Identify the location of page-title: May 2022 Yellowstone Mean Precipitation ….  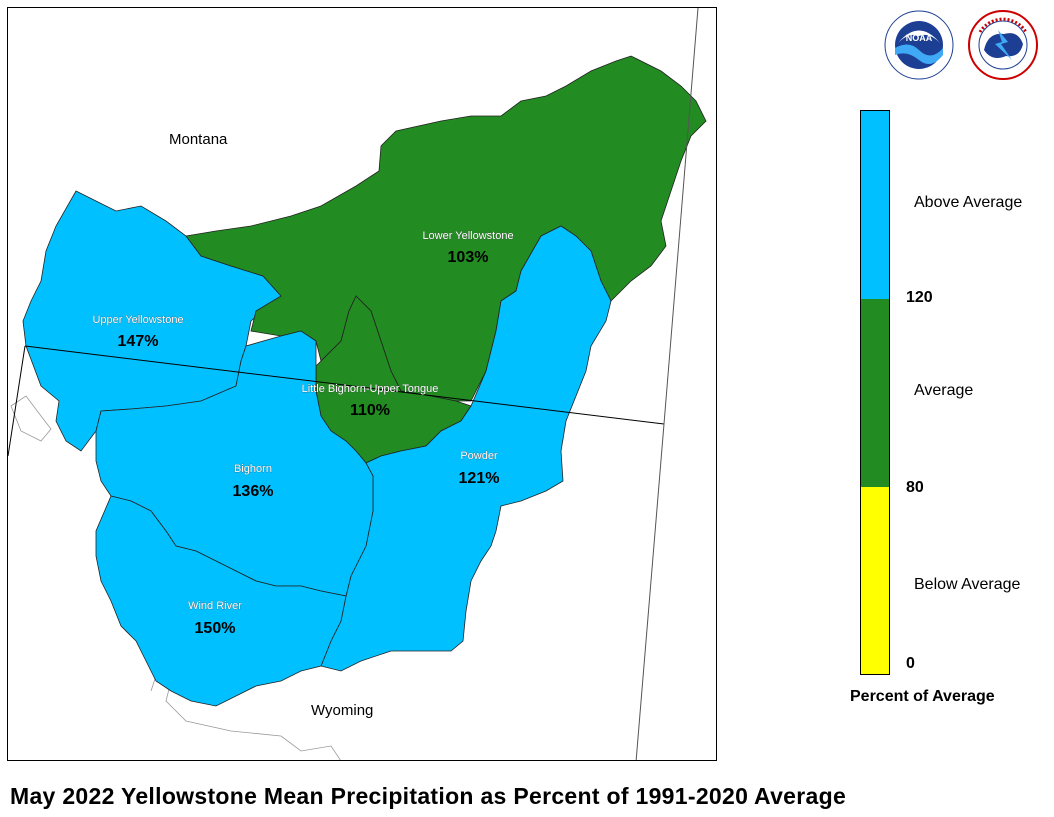
(428, 796).